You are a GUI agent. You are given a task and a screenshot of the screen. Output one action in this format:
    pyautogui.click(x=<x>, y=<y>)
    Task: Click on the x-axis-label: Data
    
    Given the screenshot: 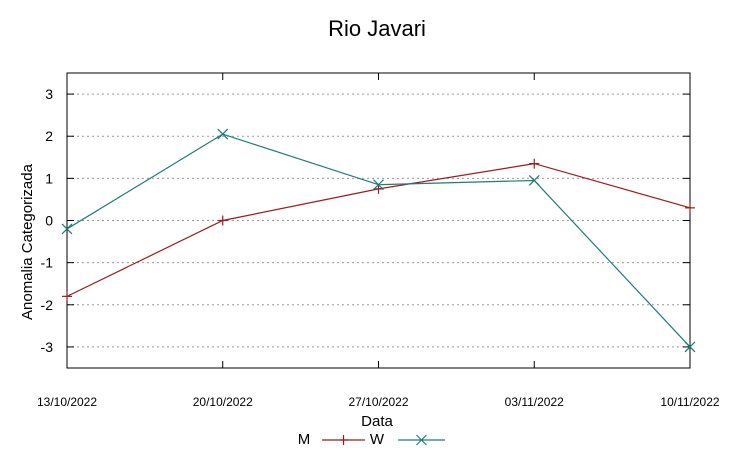 What is the action you would take?
    pyautogui.click(x=377, y=421)
    